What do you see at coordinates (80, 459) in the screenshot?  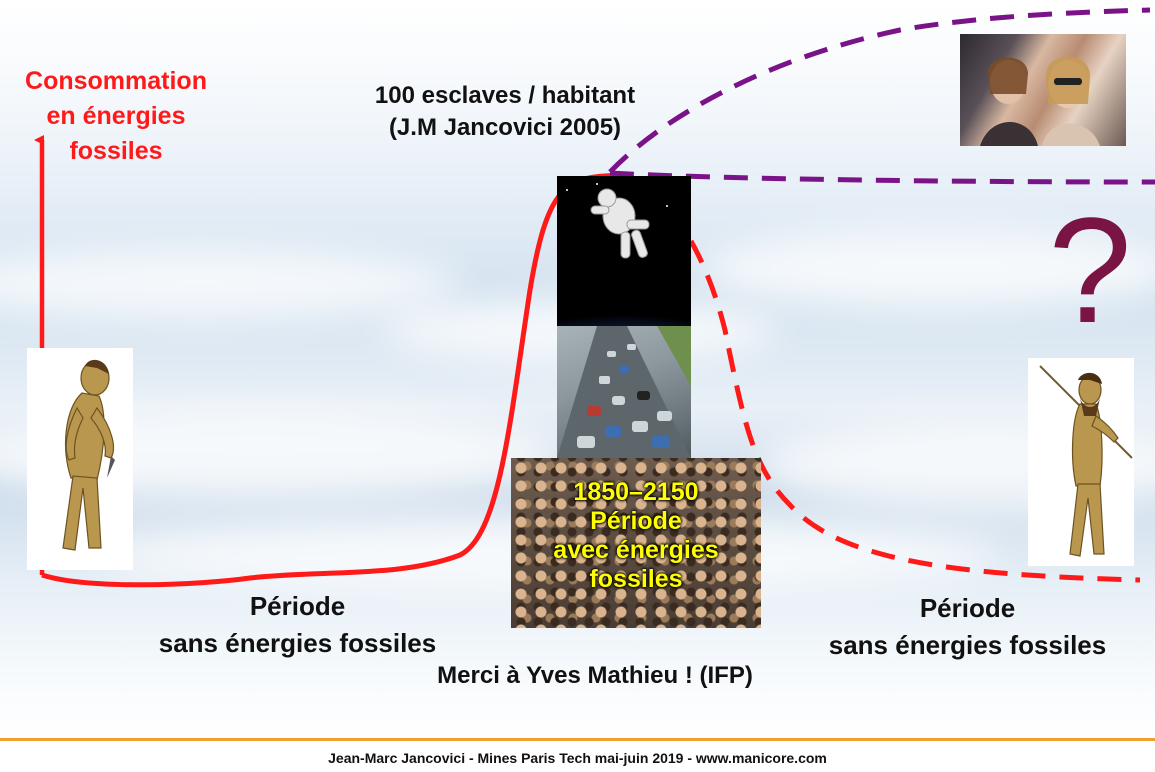 I see `prehistoric-human-illustration` at bounding box center [80, 459].